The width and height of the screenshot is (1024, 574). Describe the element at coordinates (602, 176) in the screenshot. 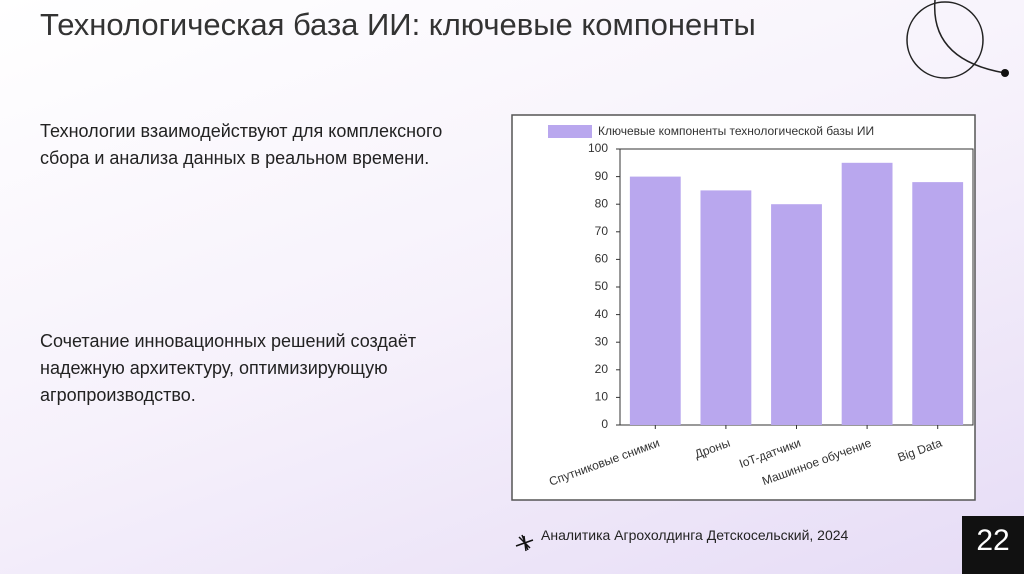

I see `y-tick-label: 90` at that location.